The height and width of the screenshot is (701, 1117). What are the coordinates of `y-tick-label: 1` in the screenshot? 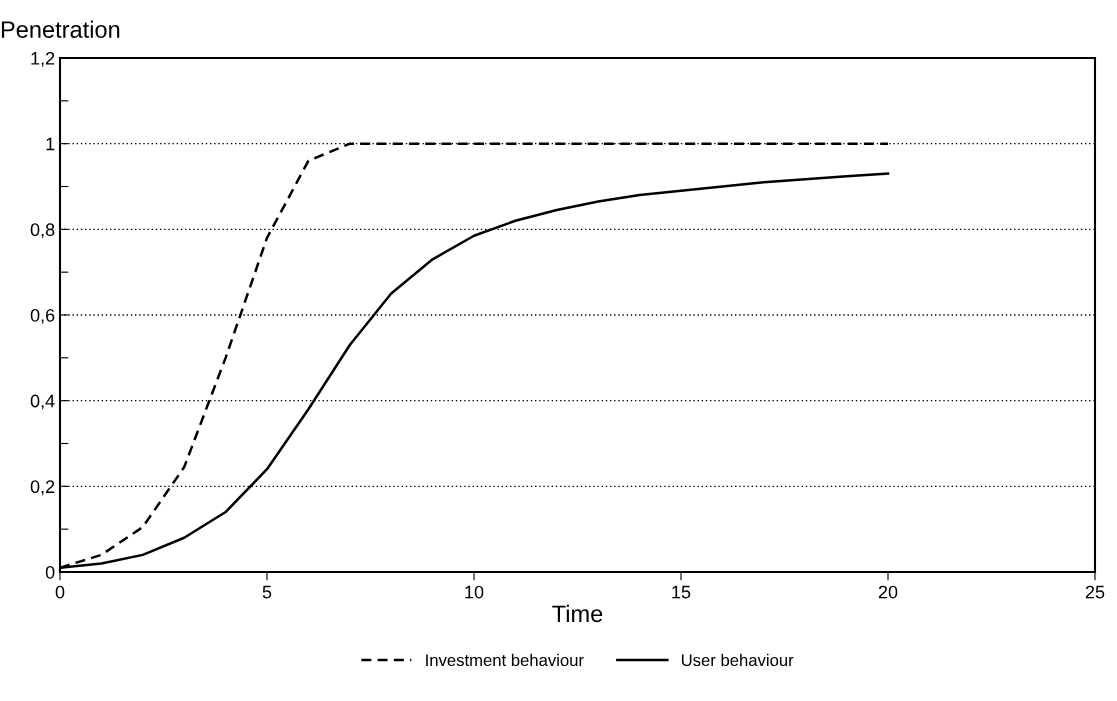 It's located at (50, 144).